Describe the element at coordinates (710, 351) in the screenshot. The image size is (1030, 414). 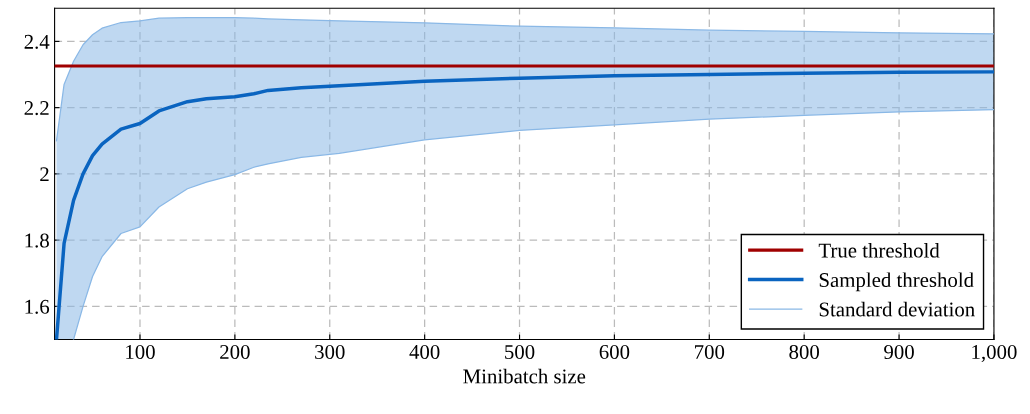
I see `x-tick-label: 700` at that location.